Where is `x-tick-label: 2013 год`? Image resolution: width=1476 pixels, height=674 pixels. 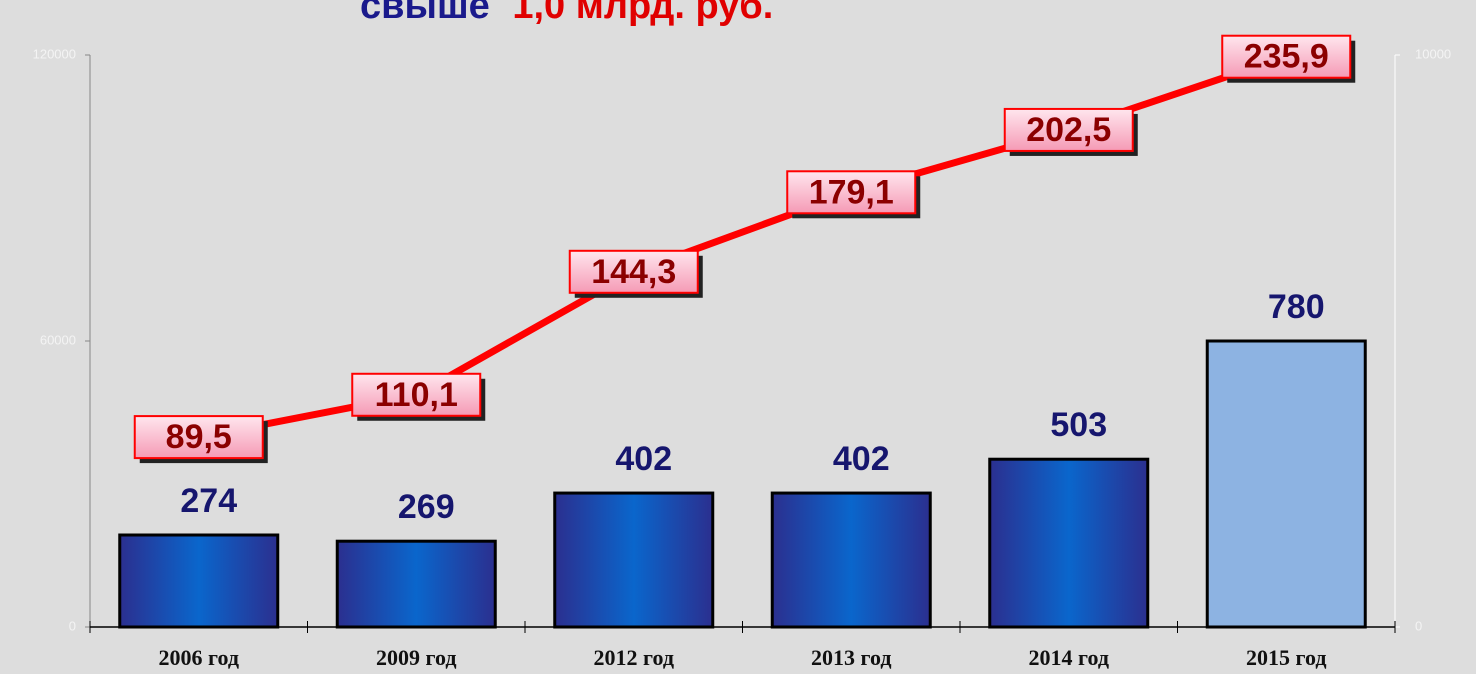 x-tick-label: 2013 год is located at coordinates (851, 657).